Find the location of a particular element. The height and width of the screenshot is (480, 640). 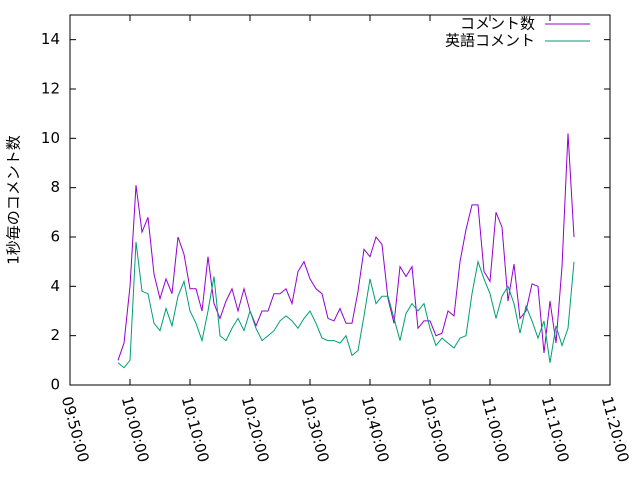

y-tick-label: 10 is located at coordinates (50, 138).